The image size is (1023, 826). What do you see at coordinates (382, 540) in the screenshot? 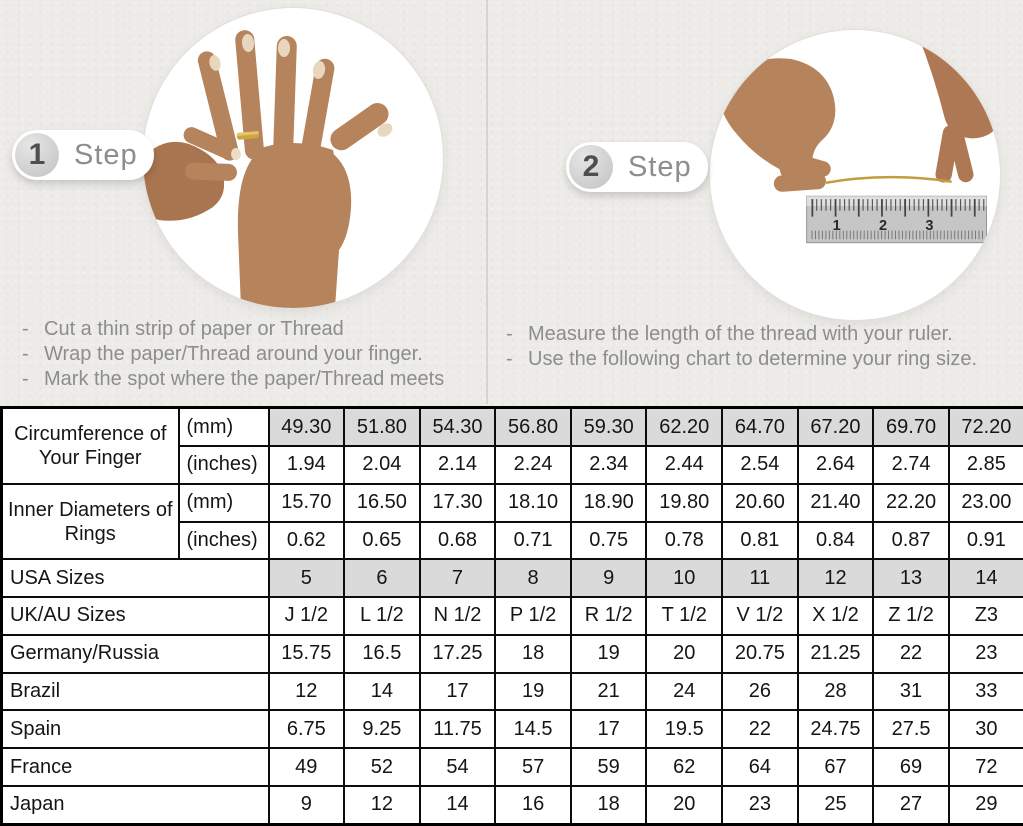
I see `value-cell: 0.65` at bounding box center [382, 540].